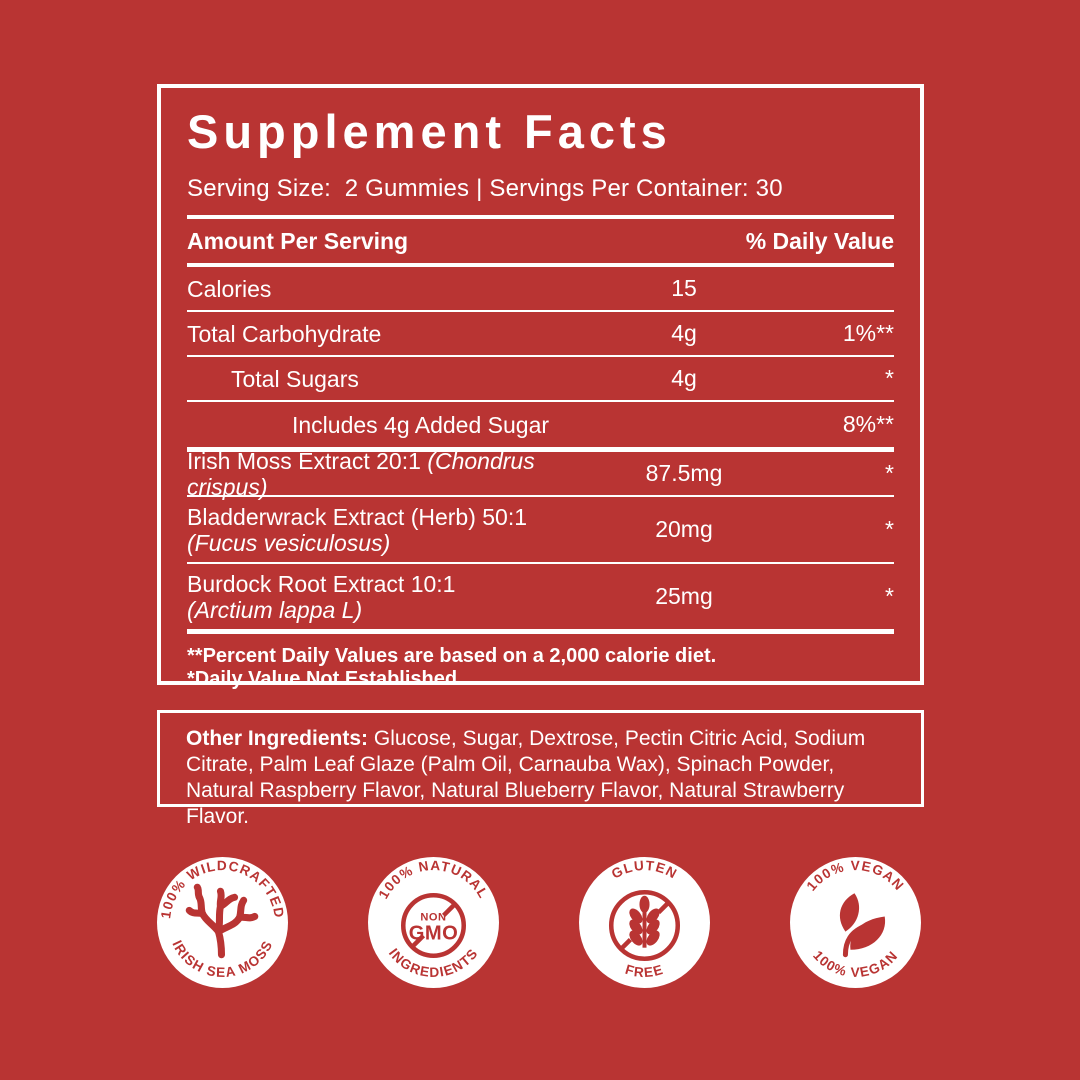 The width and height of the screenshot is (1080, 1080). I want to click on nutrient-amount: 25mg, so click(684, 596).